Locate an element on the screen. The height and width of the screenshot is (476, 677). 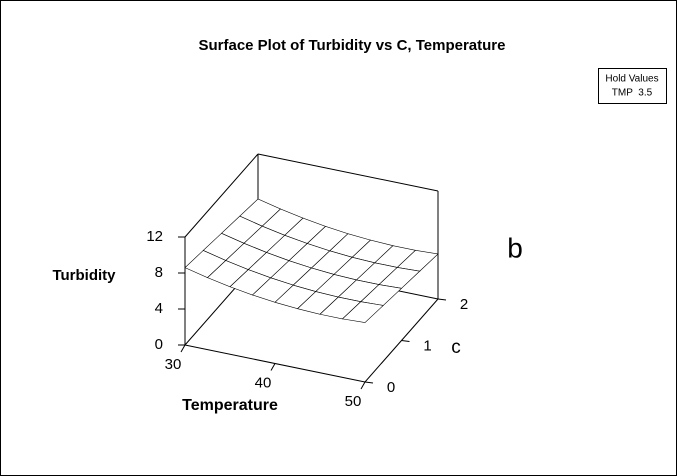
hold-values-box is located at coordinates (632, 86).